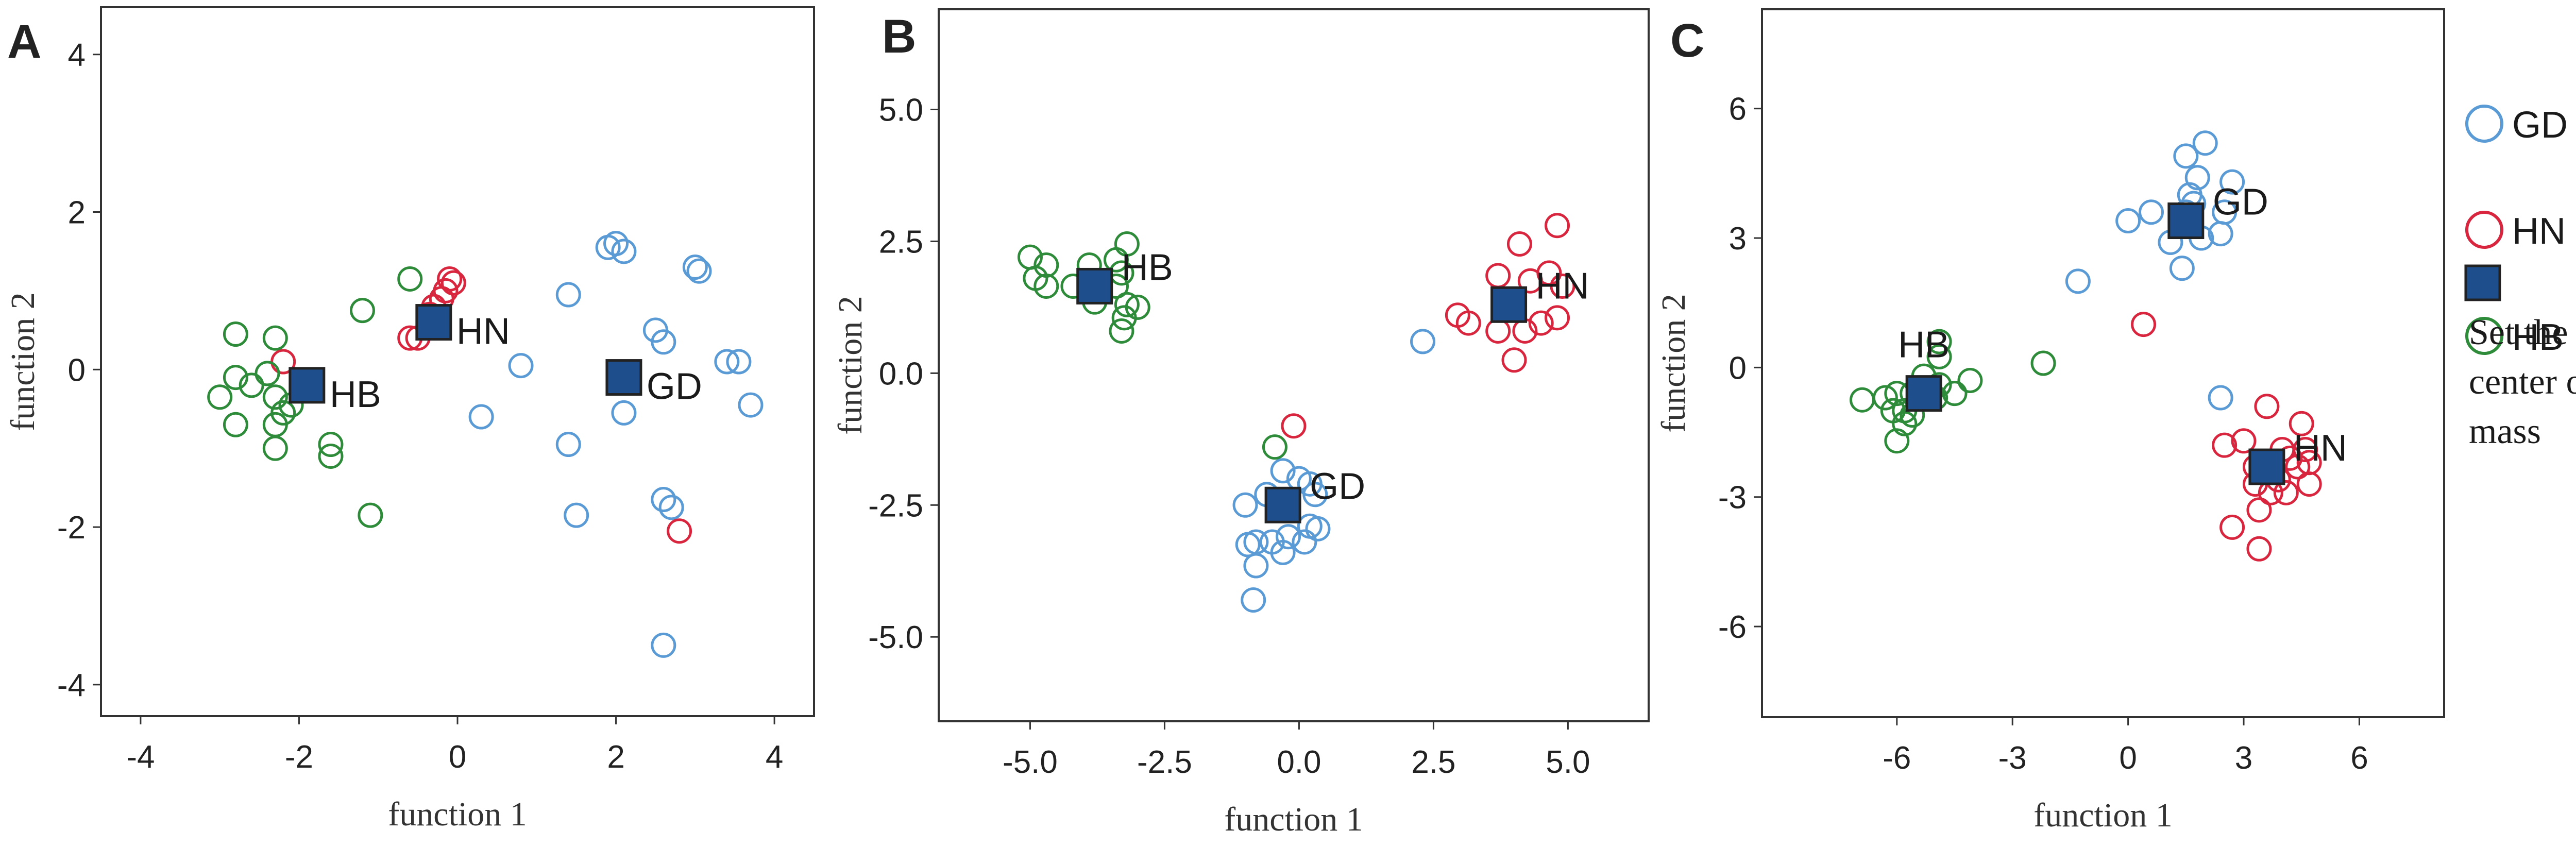 This screenshot has height=847, width=2576. What do you see at coordinates (1738, 368) in the screenshot?
I see `y-tick-label: 0` at bounding box center [1738, 368].